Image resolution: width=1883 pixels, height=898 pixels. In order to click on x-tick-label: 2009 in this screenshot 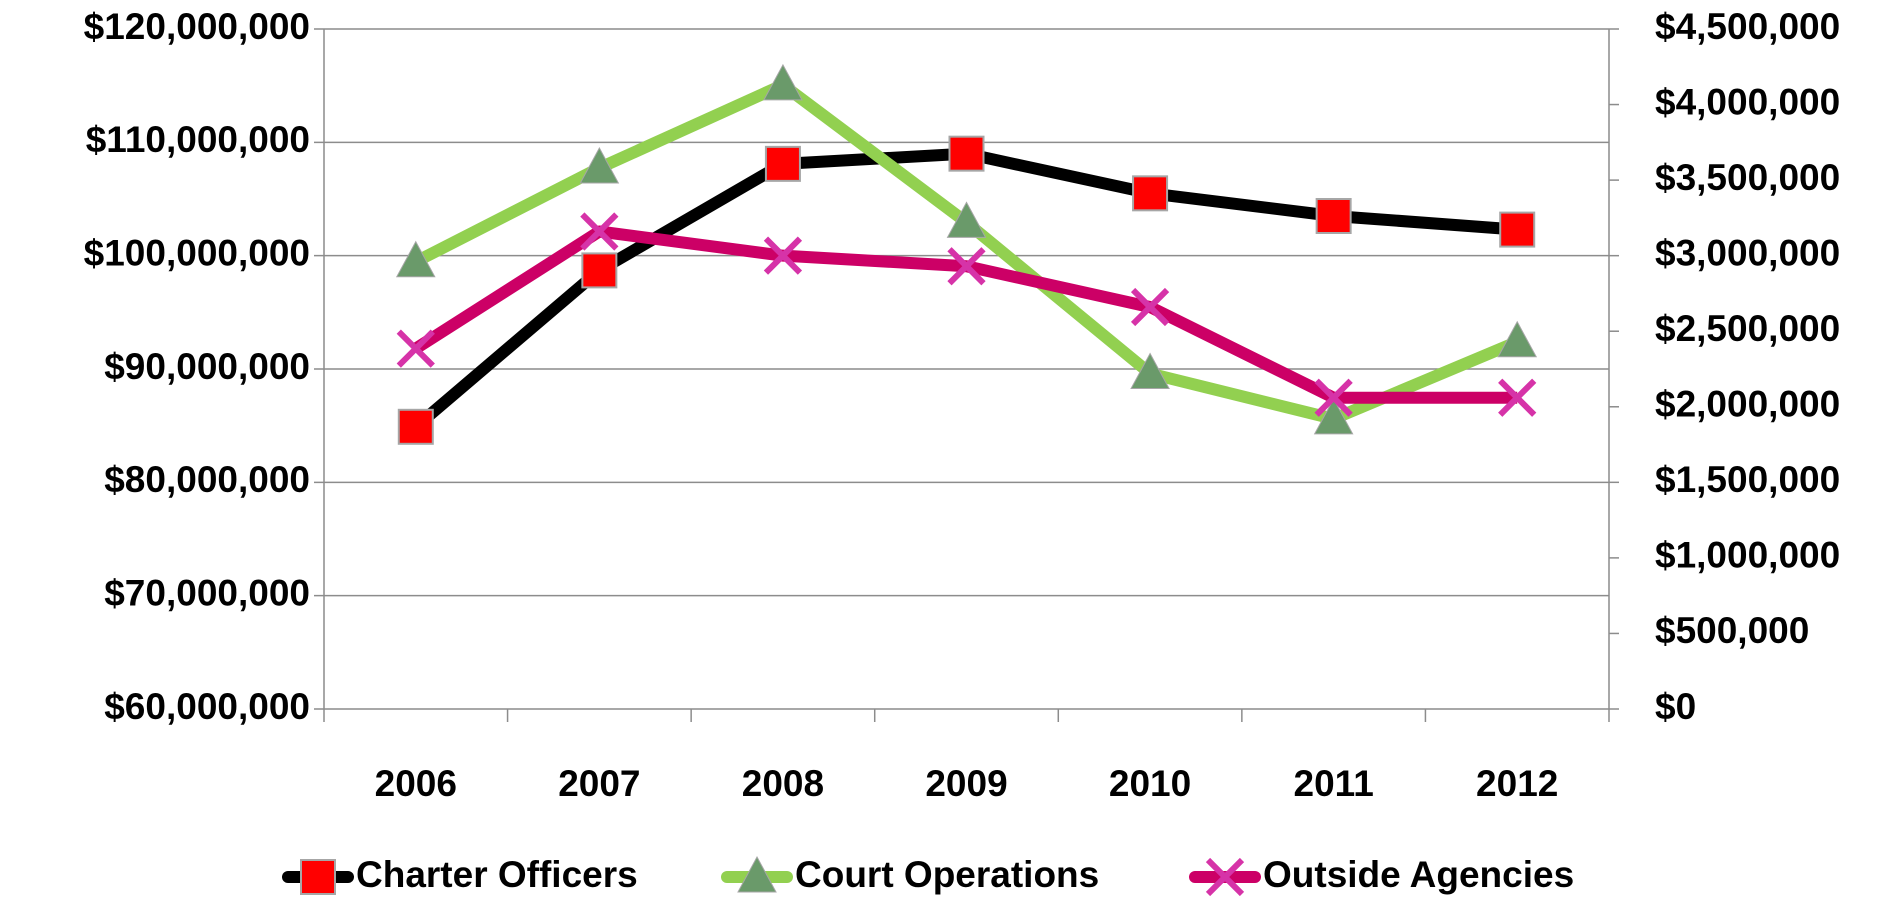, I will do `click(966, 783)`.